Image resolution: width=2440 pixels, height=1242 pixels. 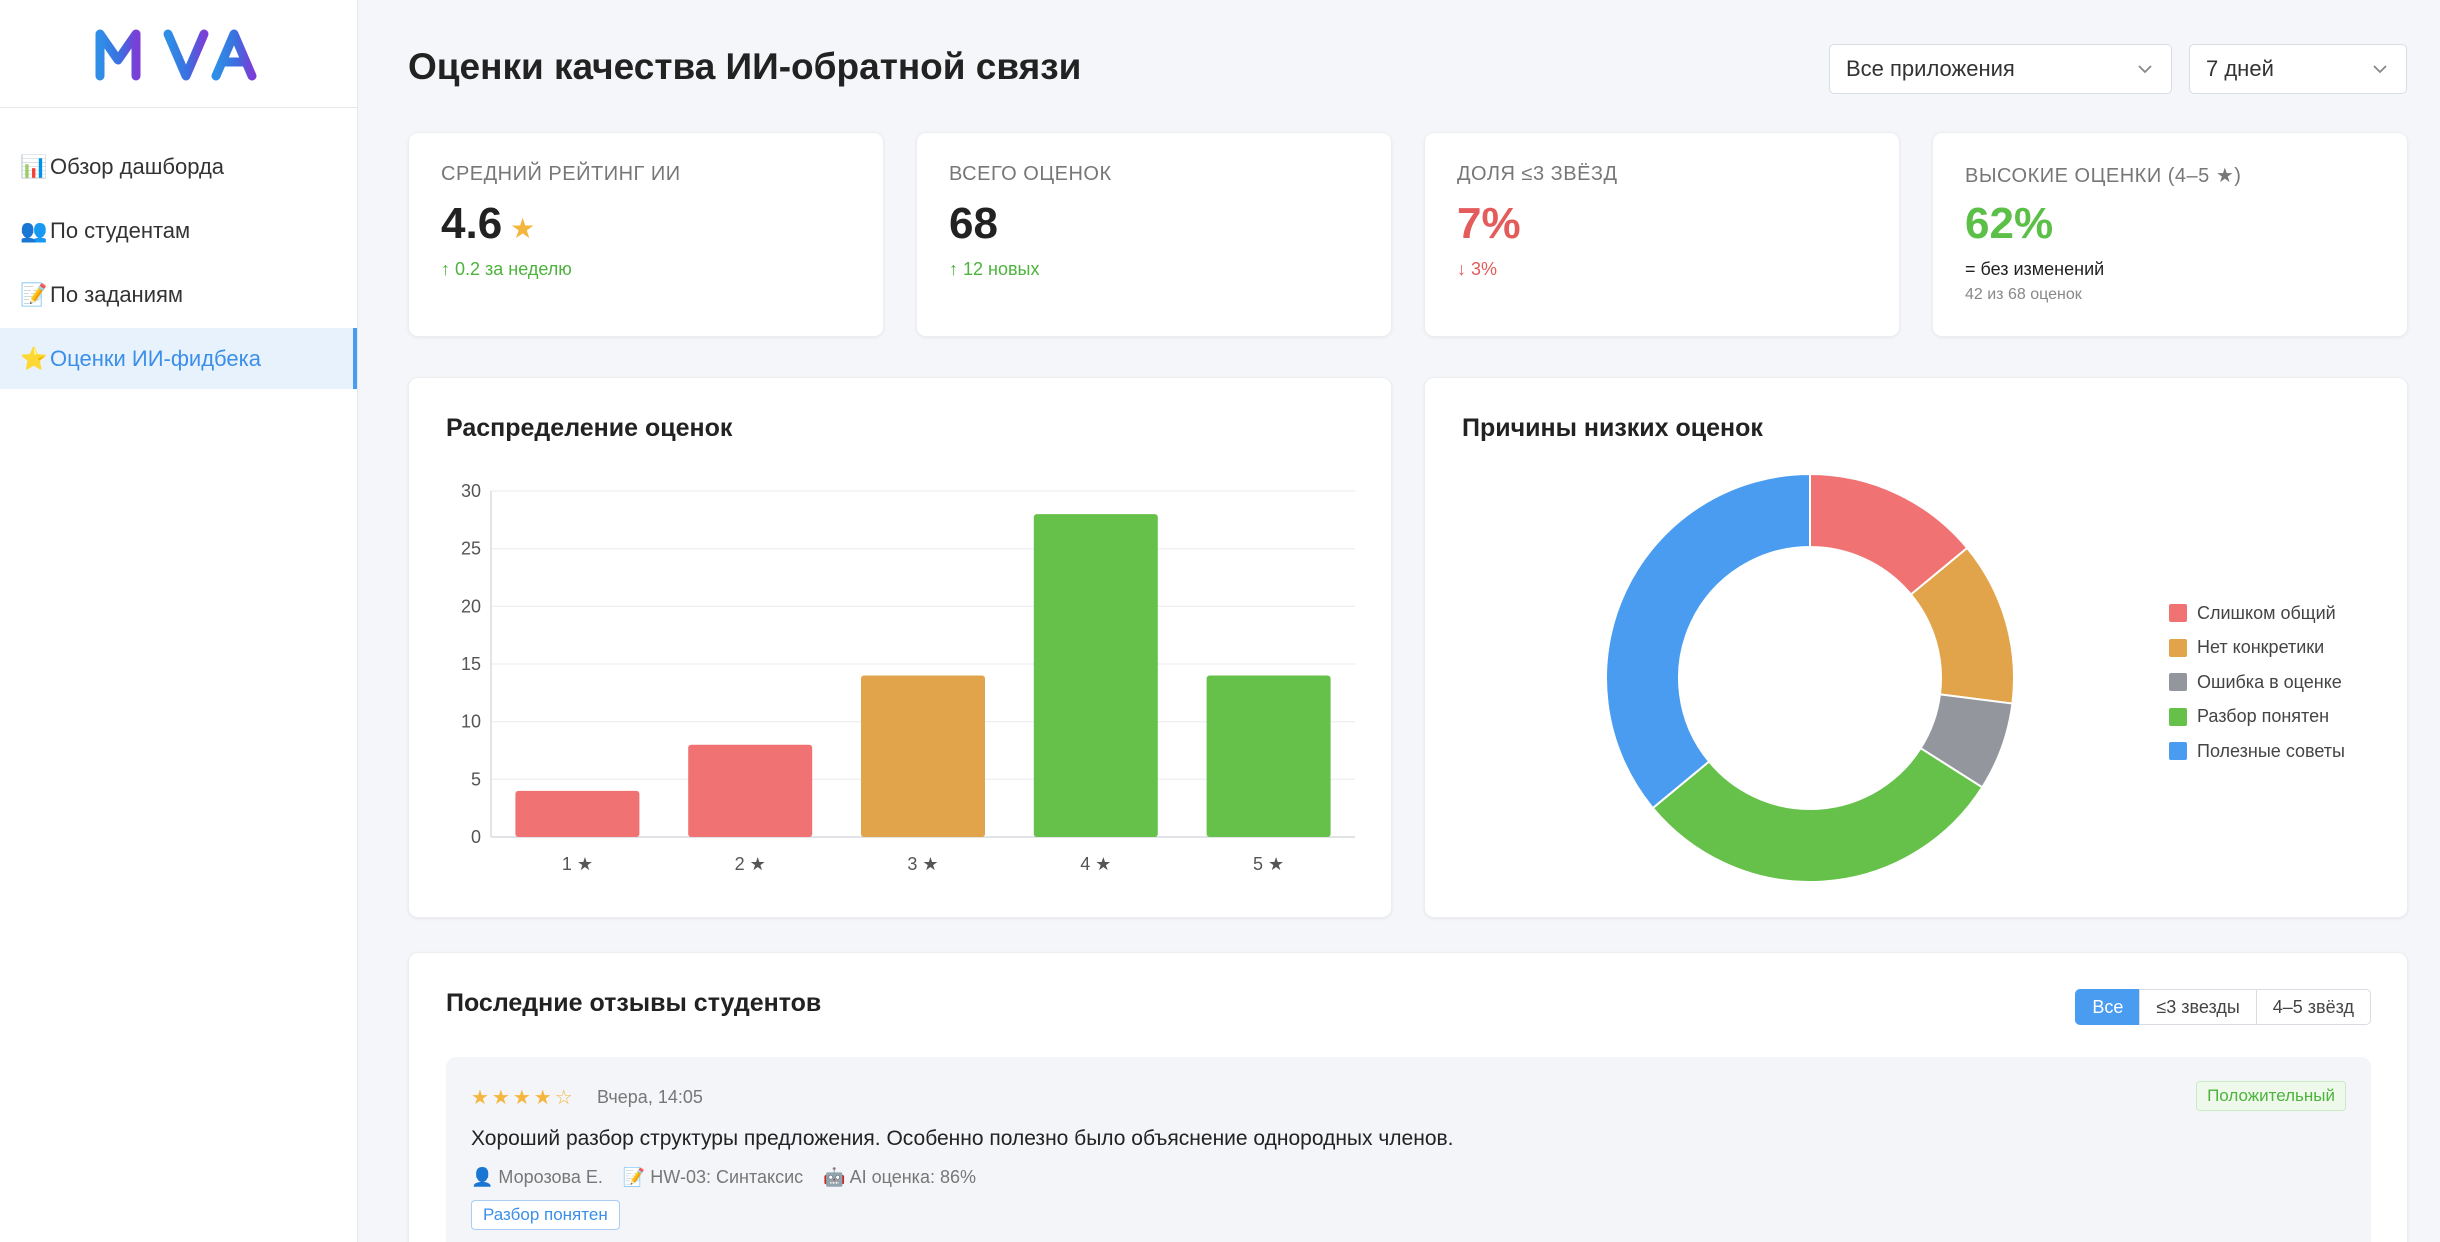 What do you see at coordinates (2009, 223) in the screenshot?
I see `kpi-value: 62%` at bounding box center [2009, 223].